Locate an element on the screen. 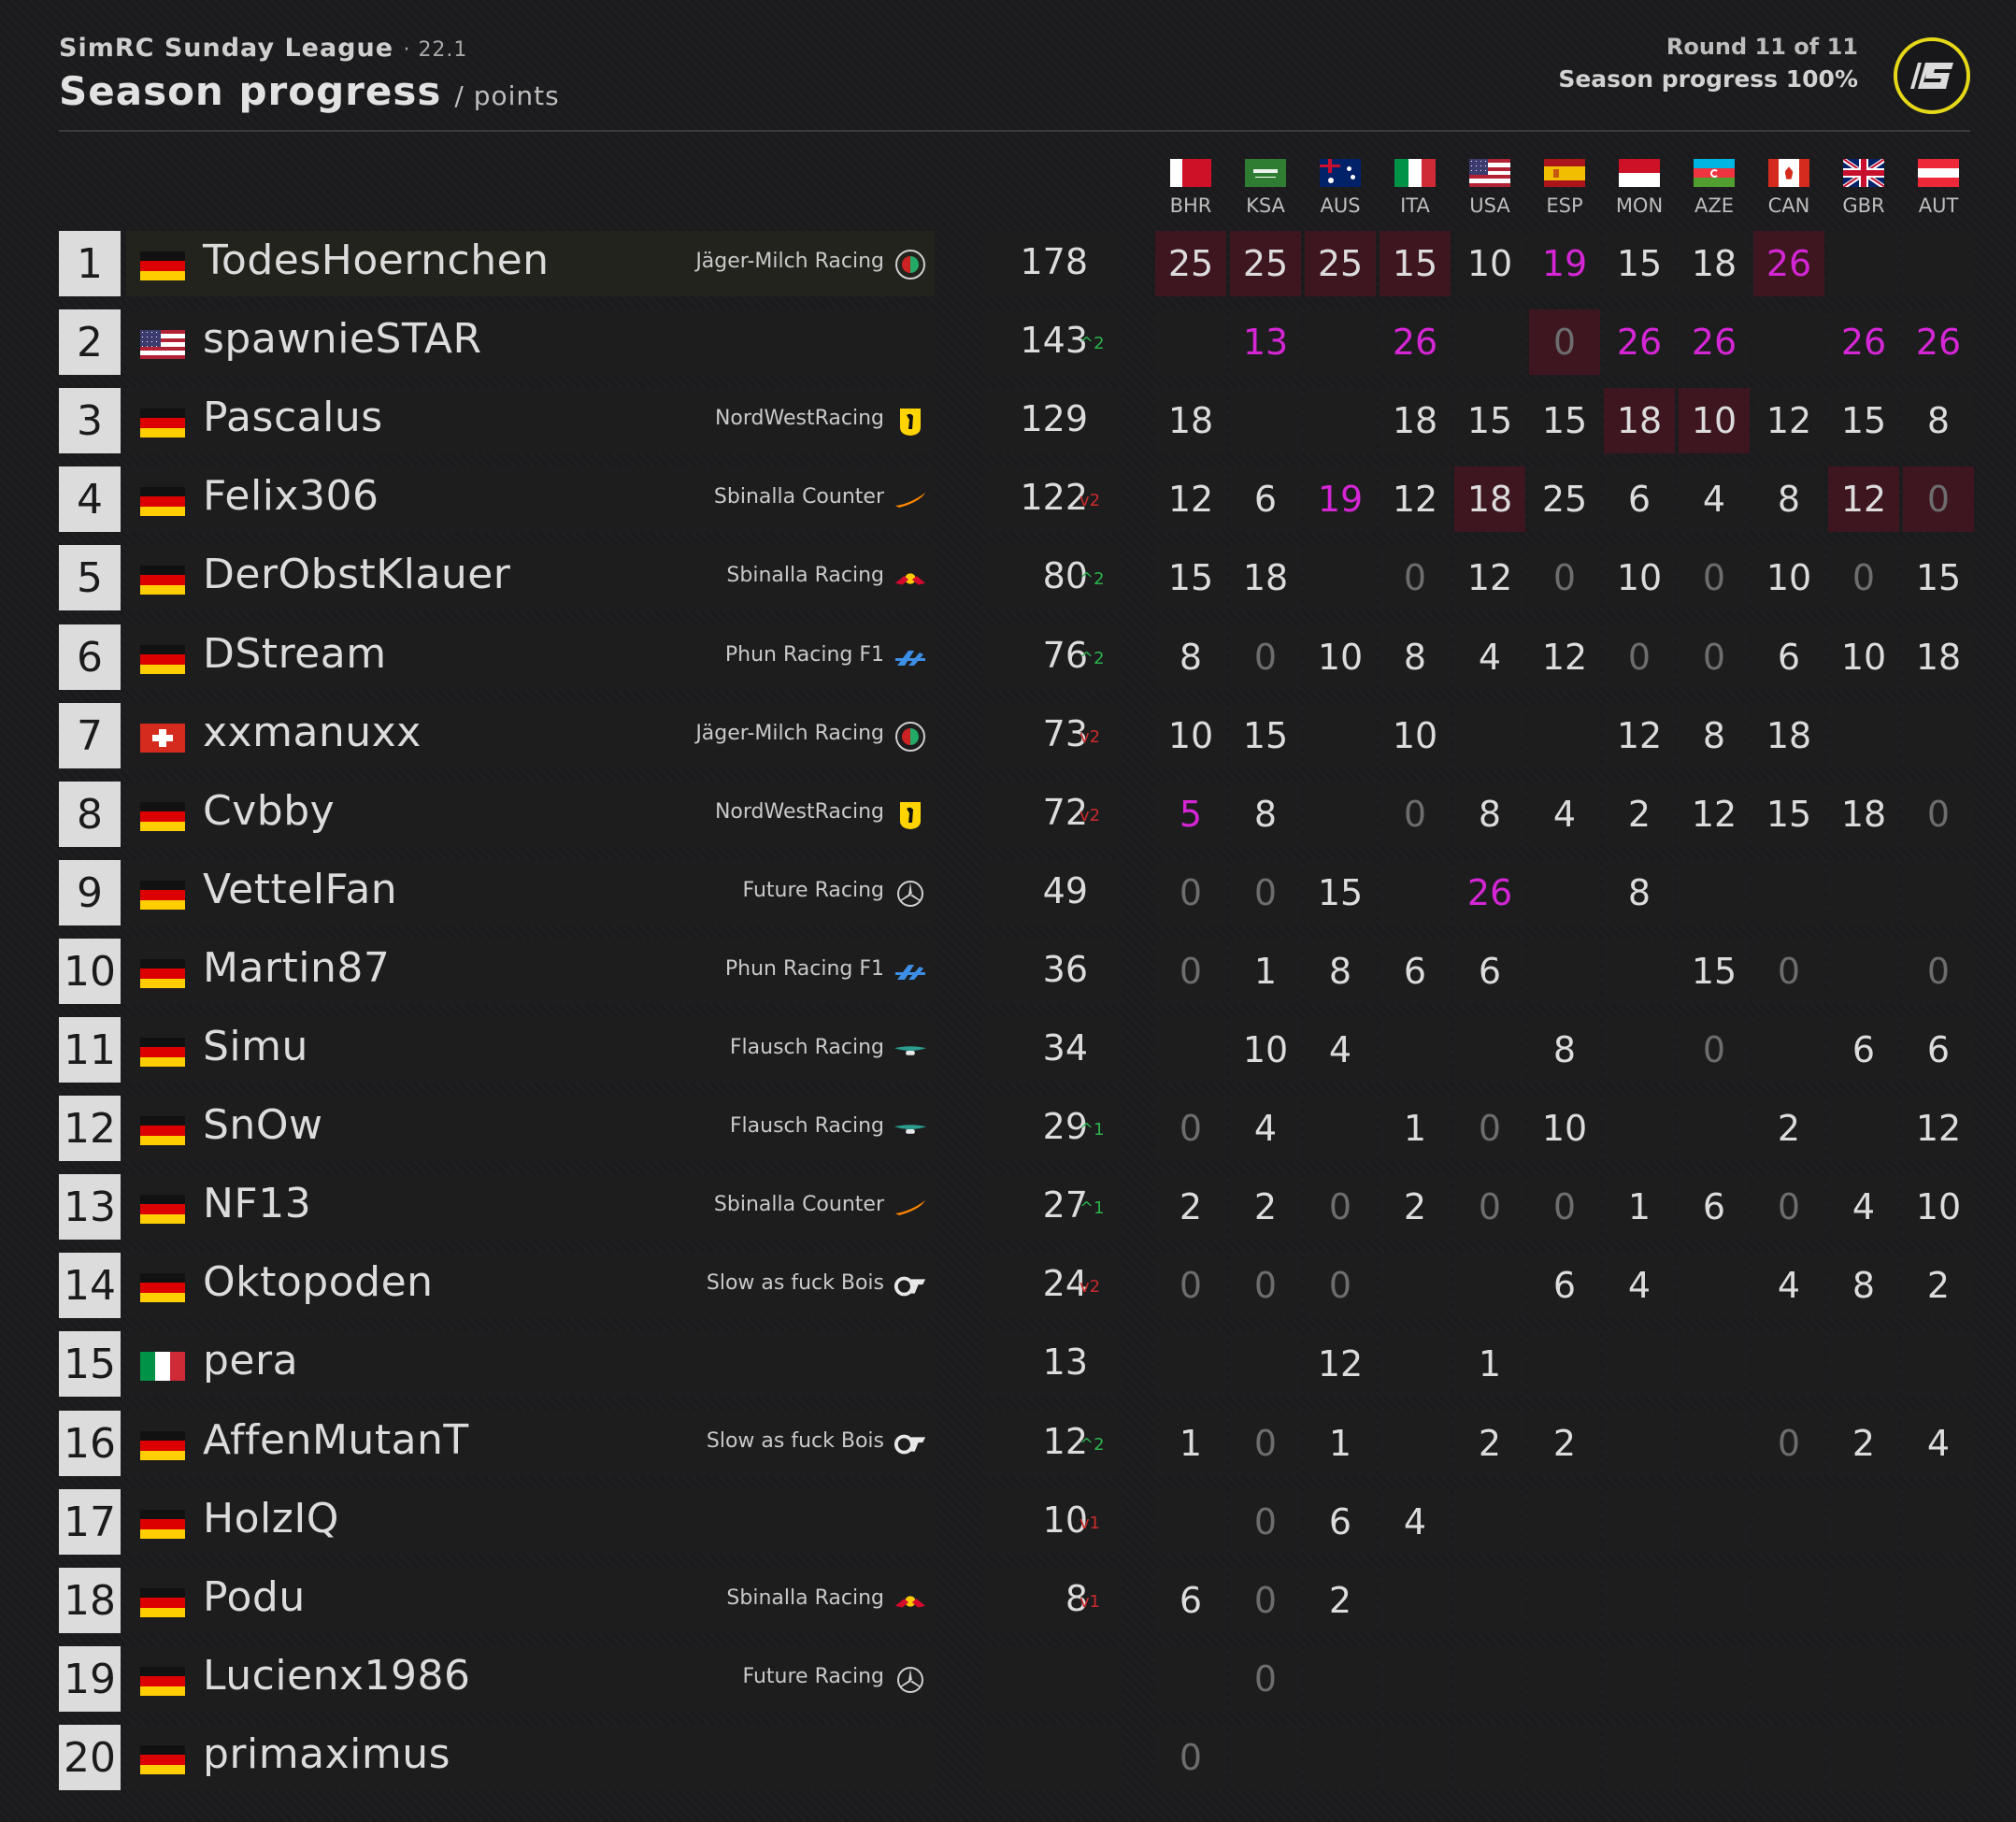 Image resolution: width=2016 pixels, height=1822 pixels. red-bull-icon is located at coordinates (911, 578).